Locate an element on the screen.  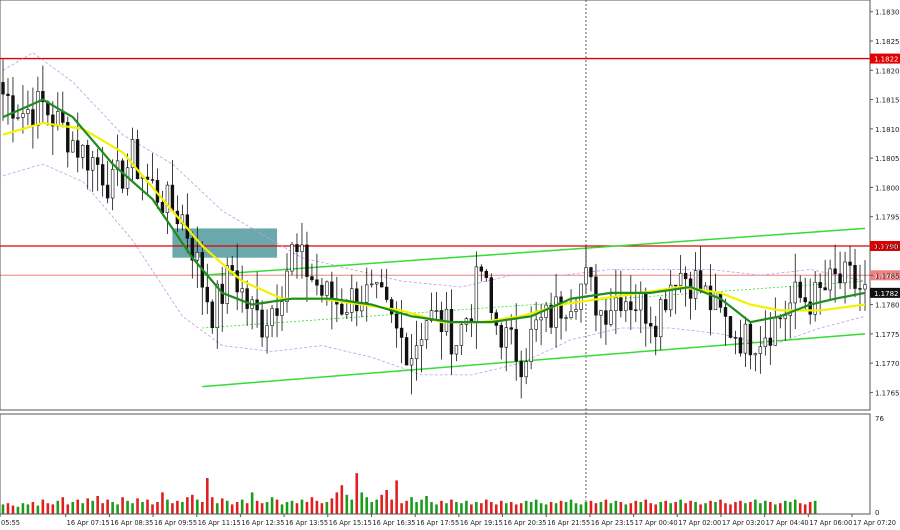
y-tick-label: 1.1775 is located at coordinates (887, 335).